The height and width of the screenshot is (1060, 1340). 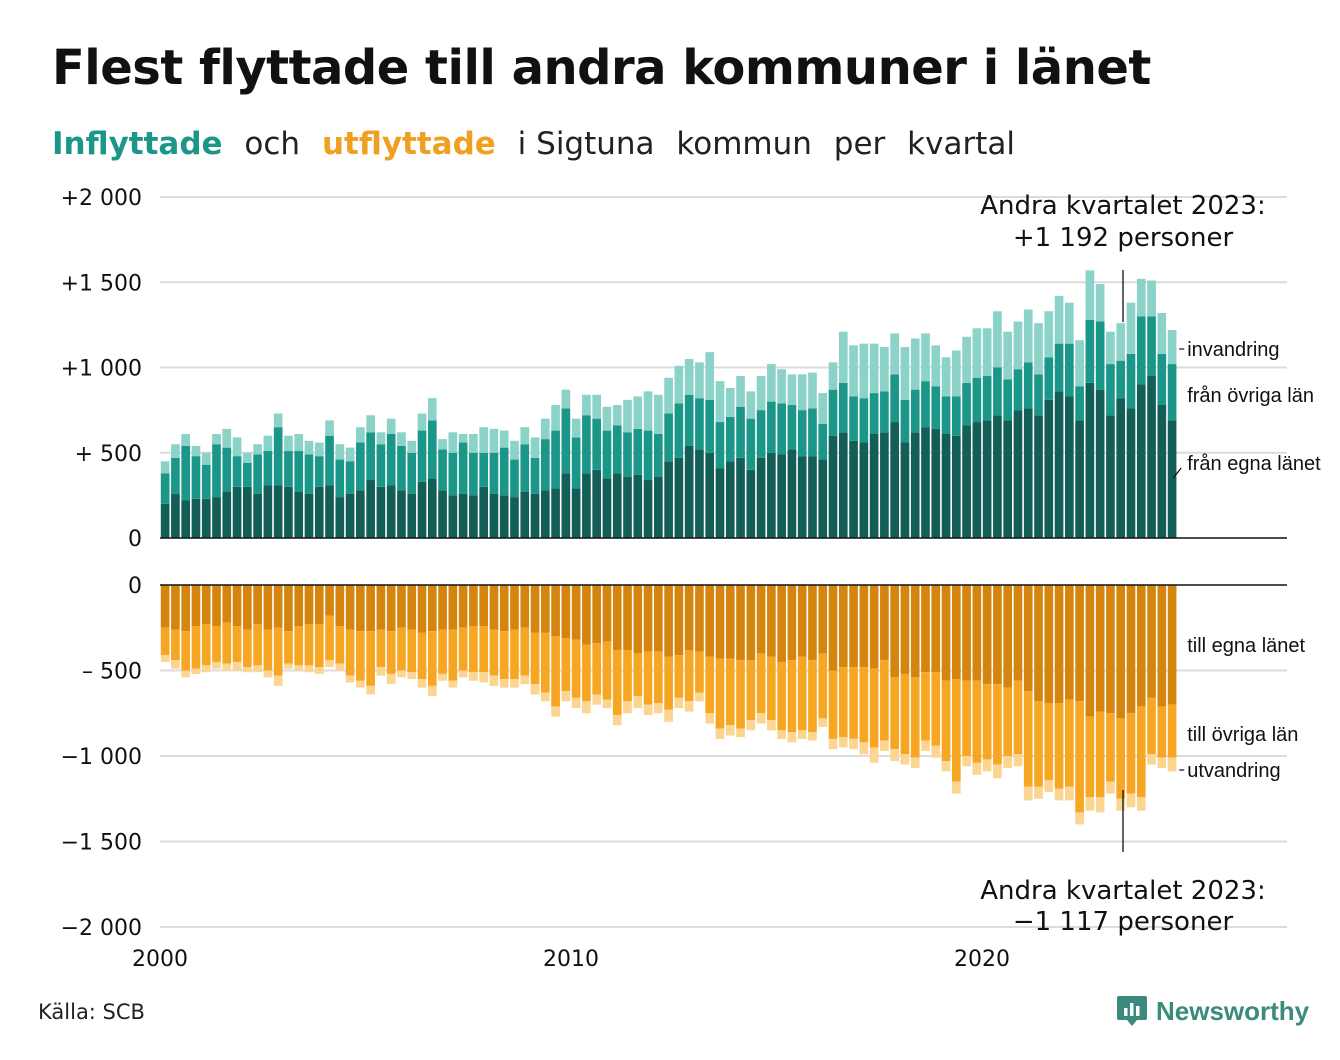 What do you see at coordinates (744, 144) in the screenshot?
I see `subtitle-municipality: kommun` at bounding box center [744, 144].